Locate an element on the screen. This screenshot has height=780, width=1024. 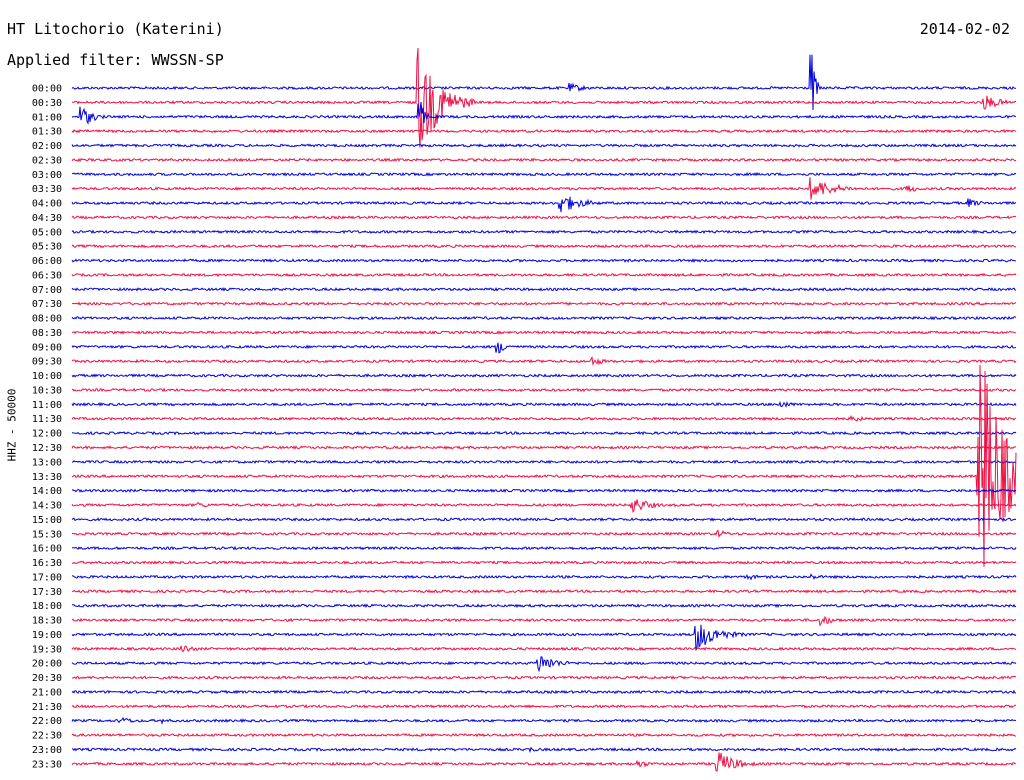
row-time-label: 18:00 is located at coordinates (47, 606).